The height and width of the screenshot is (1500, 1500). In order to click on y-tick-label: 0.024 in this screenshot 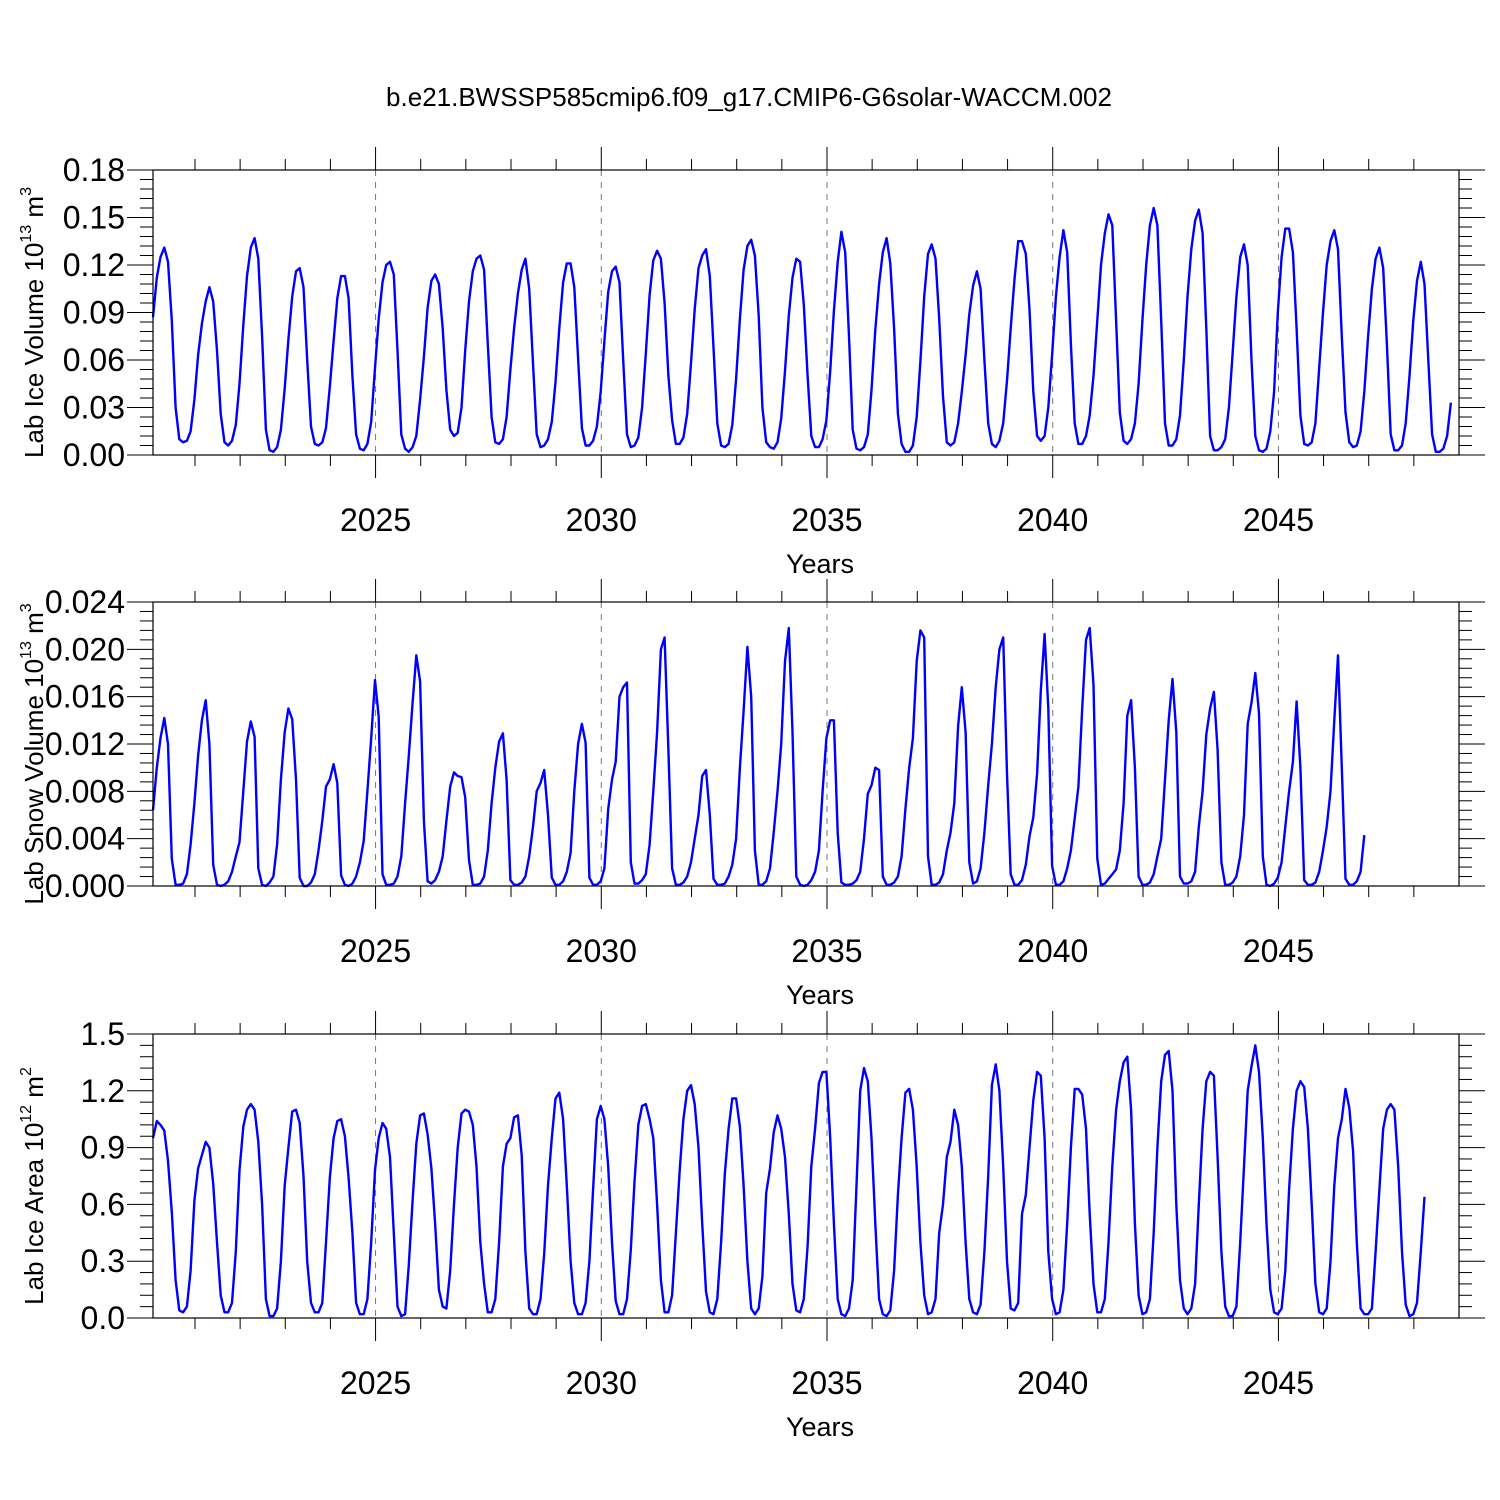, I will do `click(85, 602)`.